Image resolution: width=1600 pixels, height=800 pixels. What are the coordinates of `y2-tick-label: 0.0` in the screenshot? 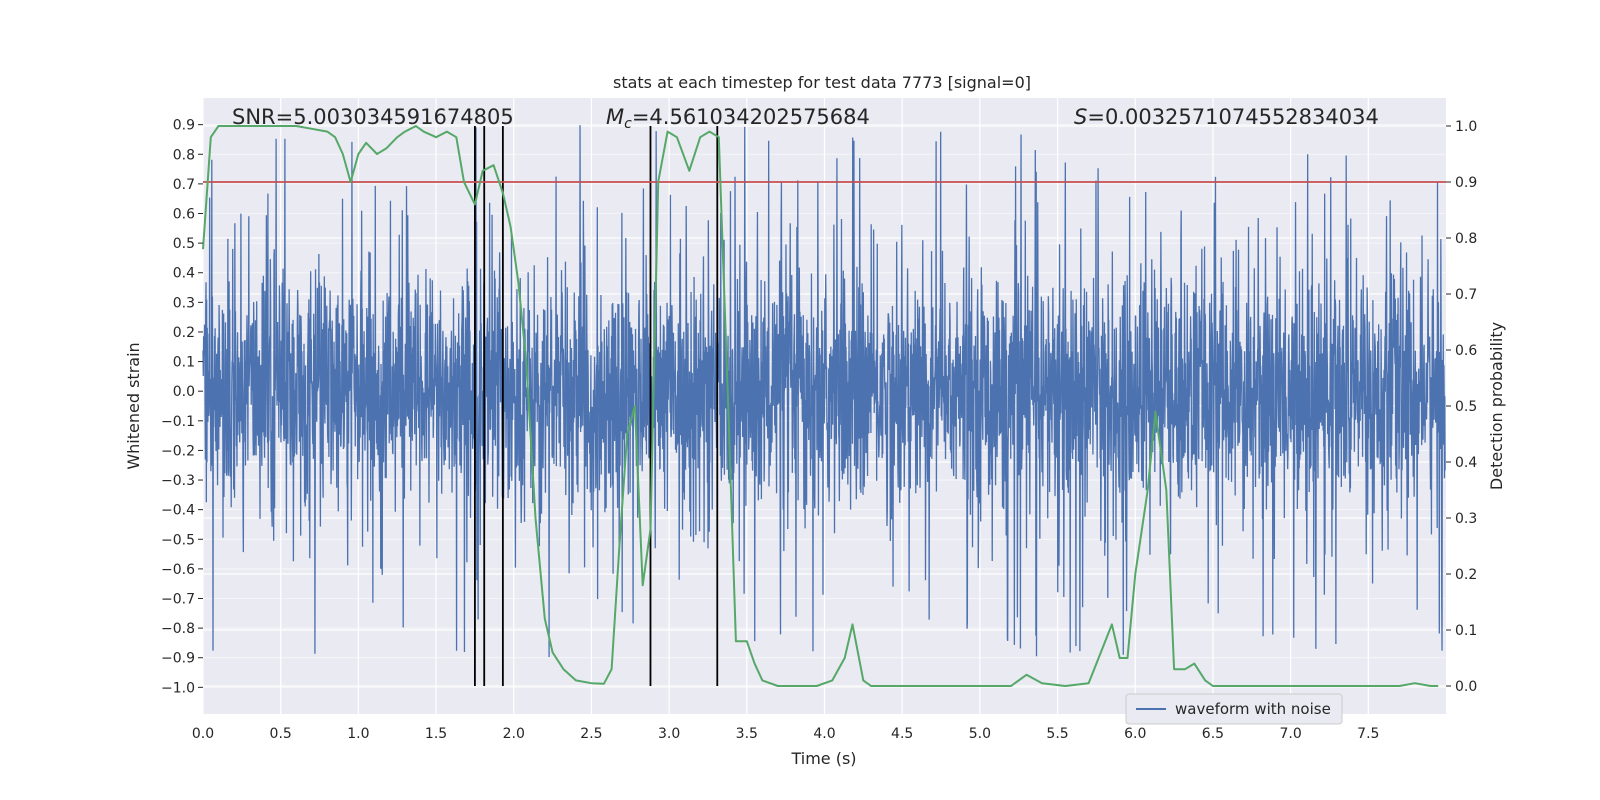 It's located at (1466, 687).